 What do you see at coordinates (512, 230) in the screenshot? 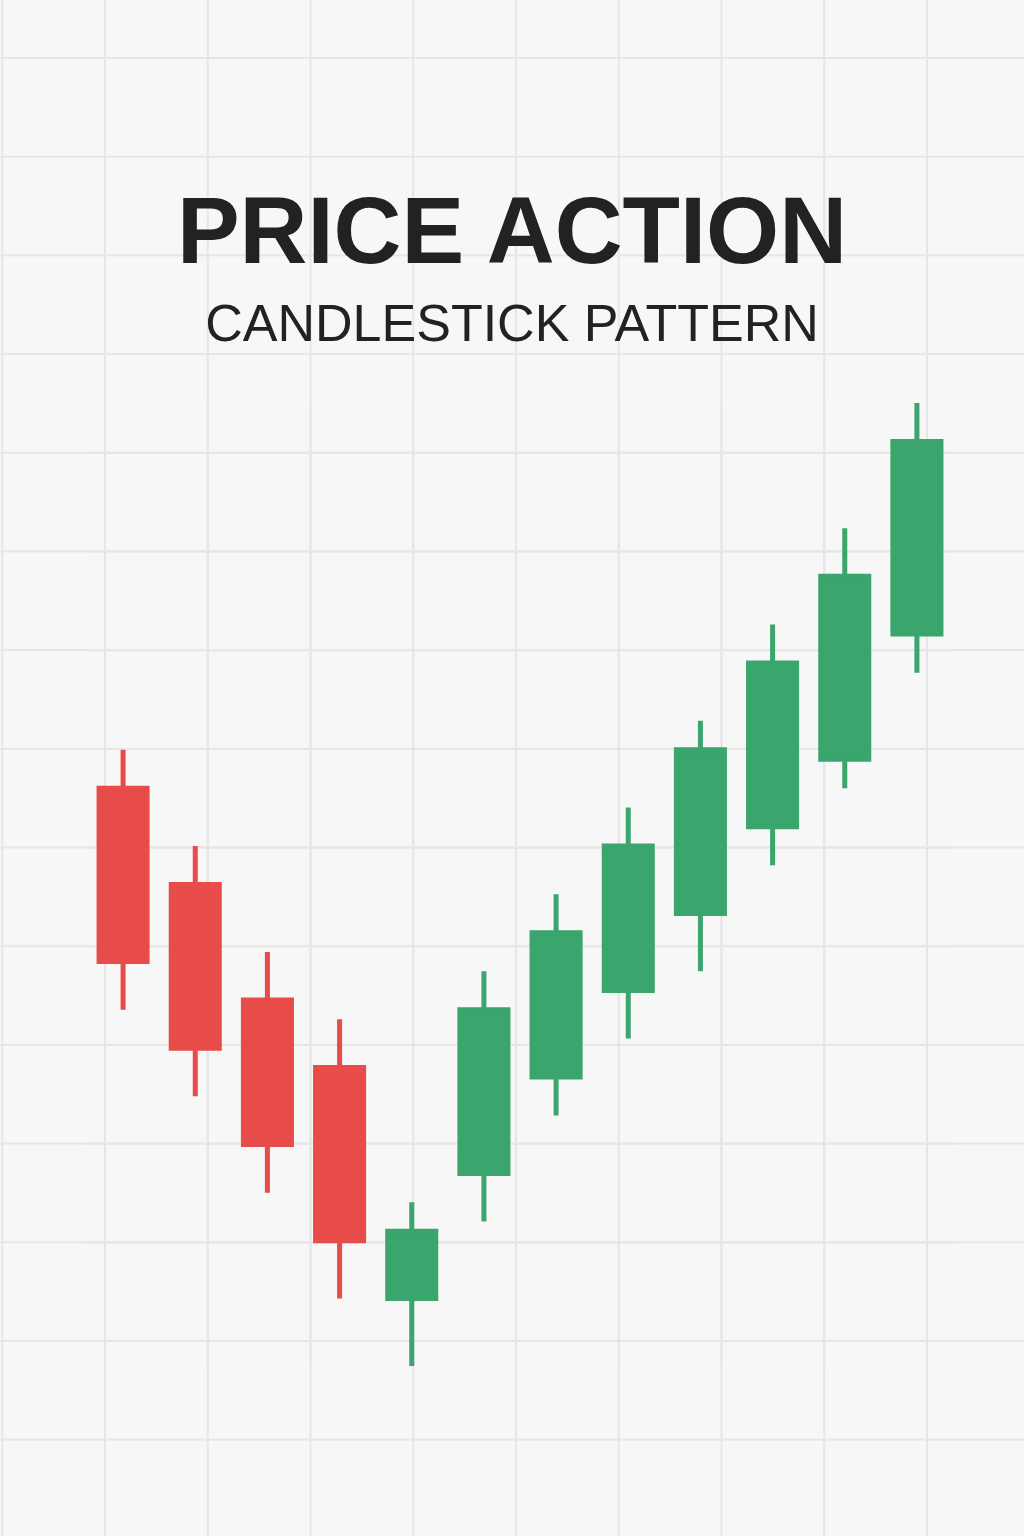
I see `chart-title: PRICE ACTION` at bounding box center [512, 230].